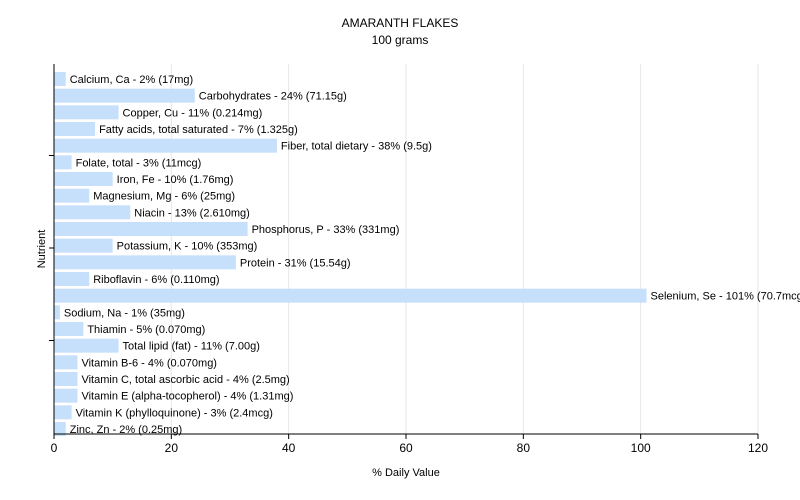 The height and width of the screenshot is (500, 800). I want to click on bar-label: Fiber, total dietary - 38% (9.5g), so click(356, 147).